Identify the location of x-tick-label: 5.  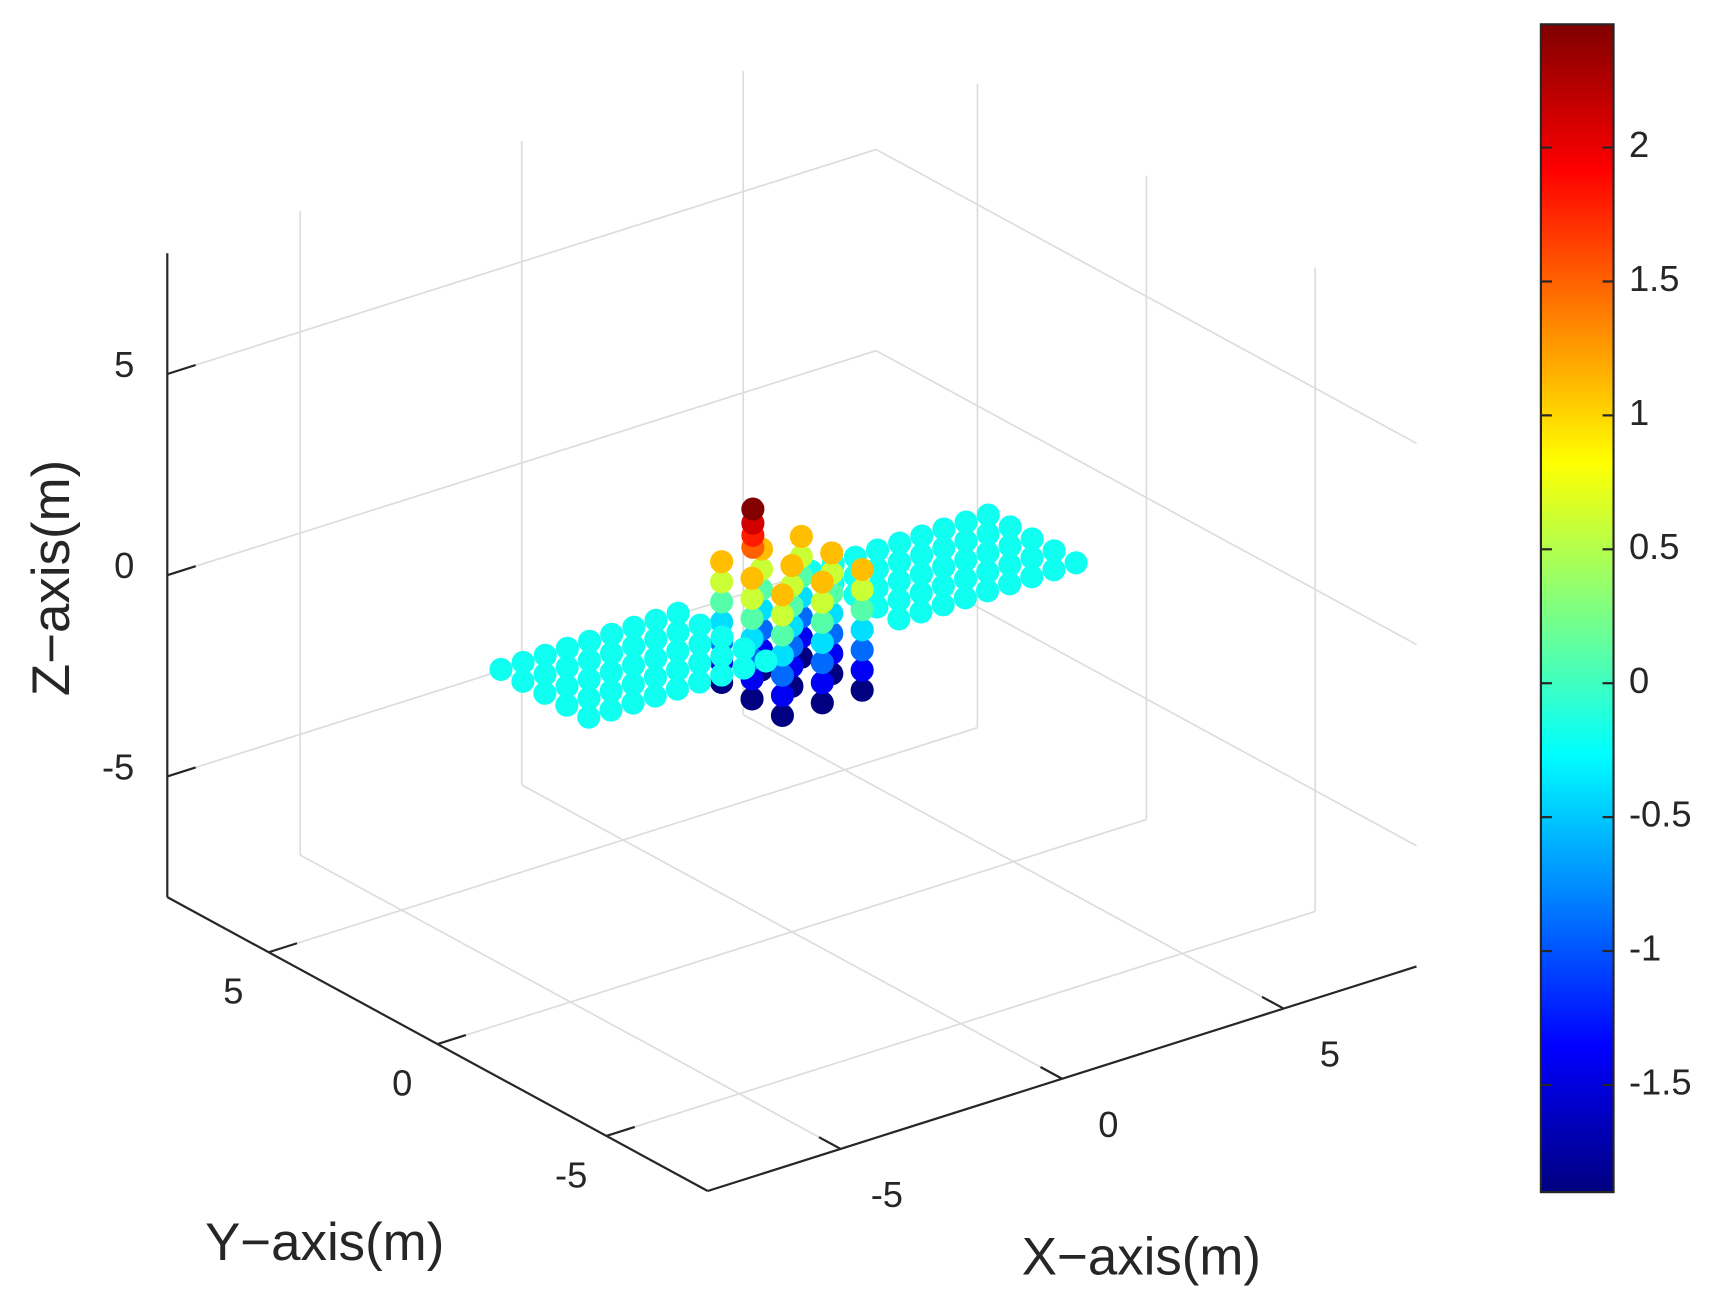
(1330, 1054).